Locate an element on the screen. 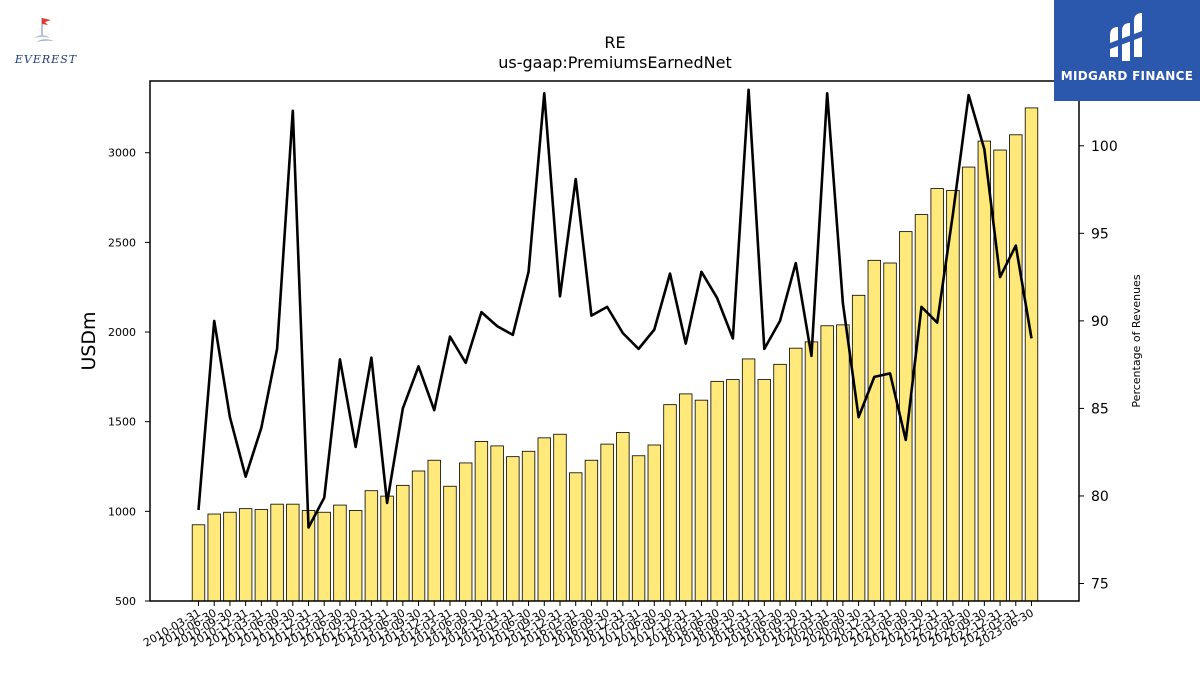  y-tick-label-2500: 2500 is located at coordinates (122, 242).